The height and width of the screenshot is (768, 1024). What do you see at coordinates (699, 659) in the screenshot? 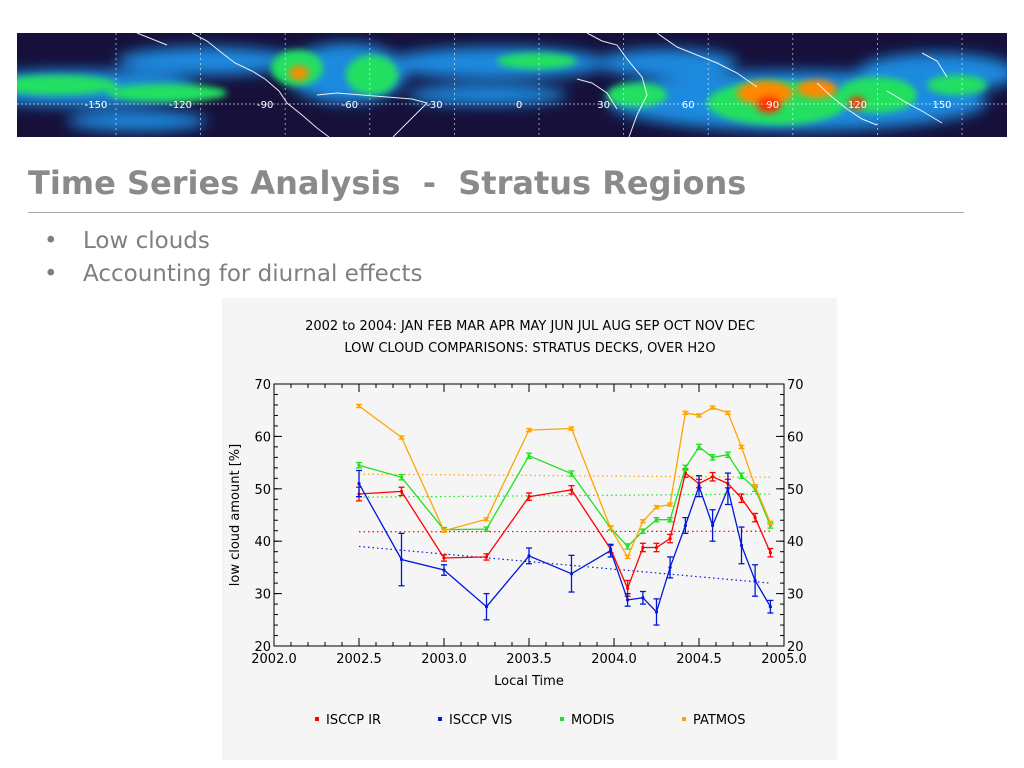
I see `x-tick-label: 2004.5` at bounding box center [699, 659].